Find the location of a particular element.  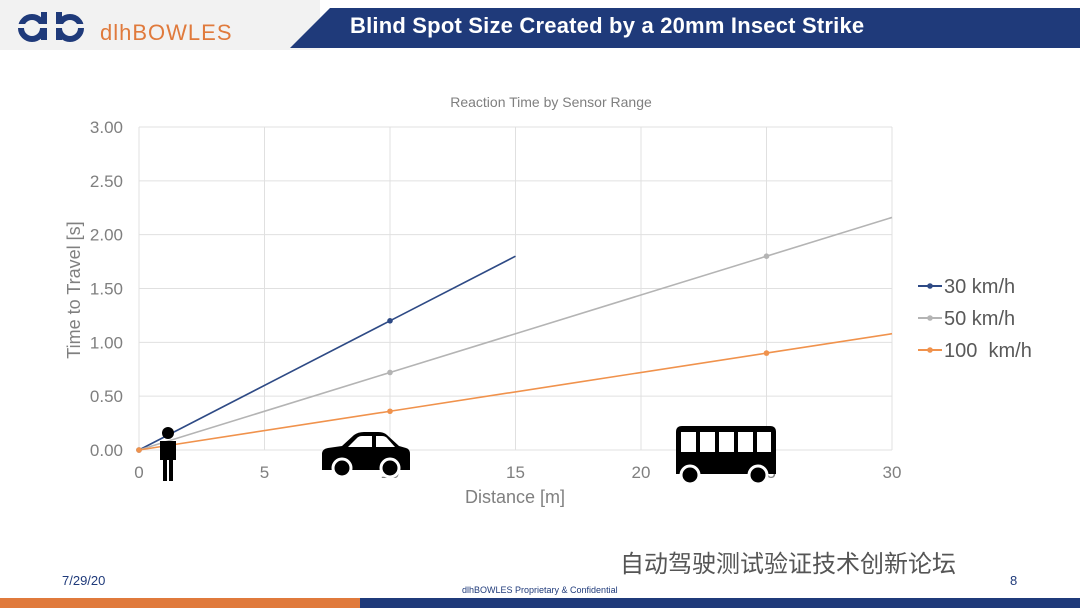

person-icon is located at coordinates (168, 454).